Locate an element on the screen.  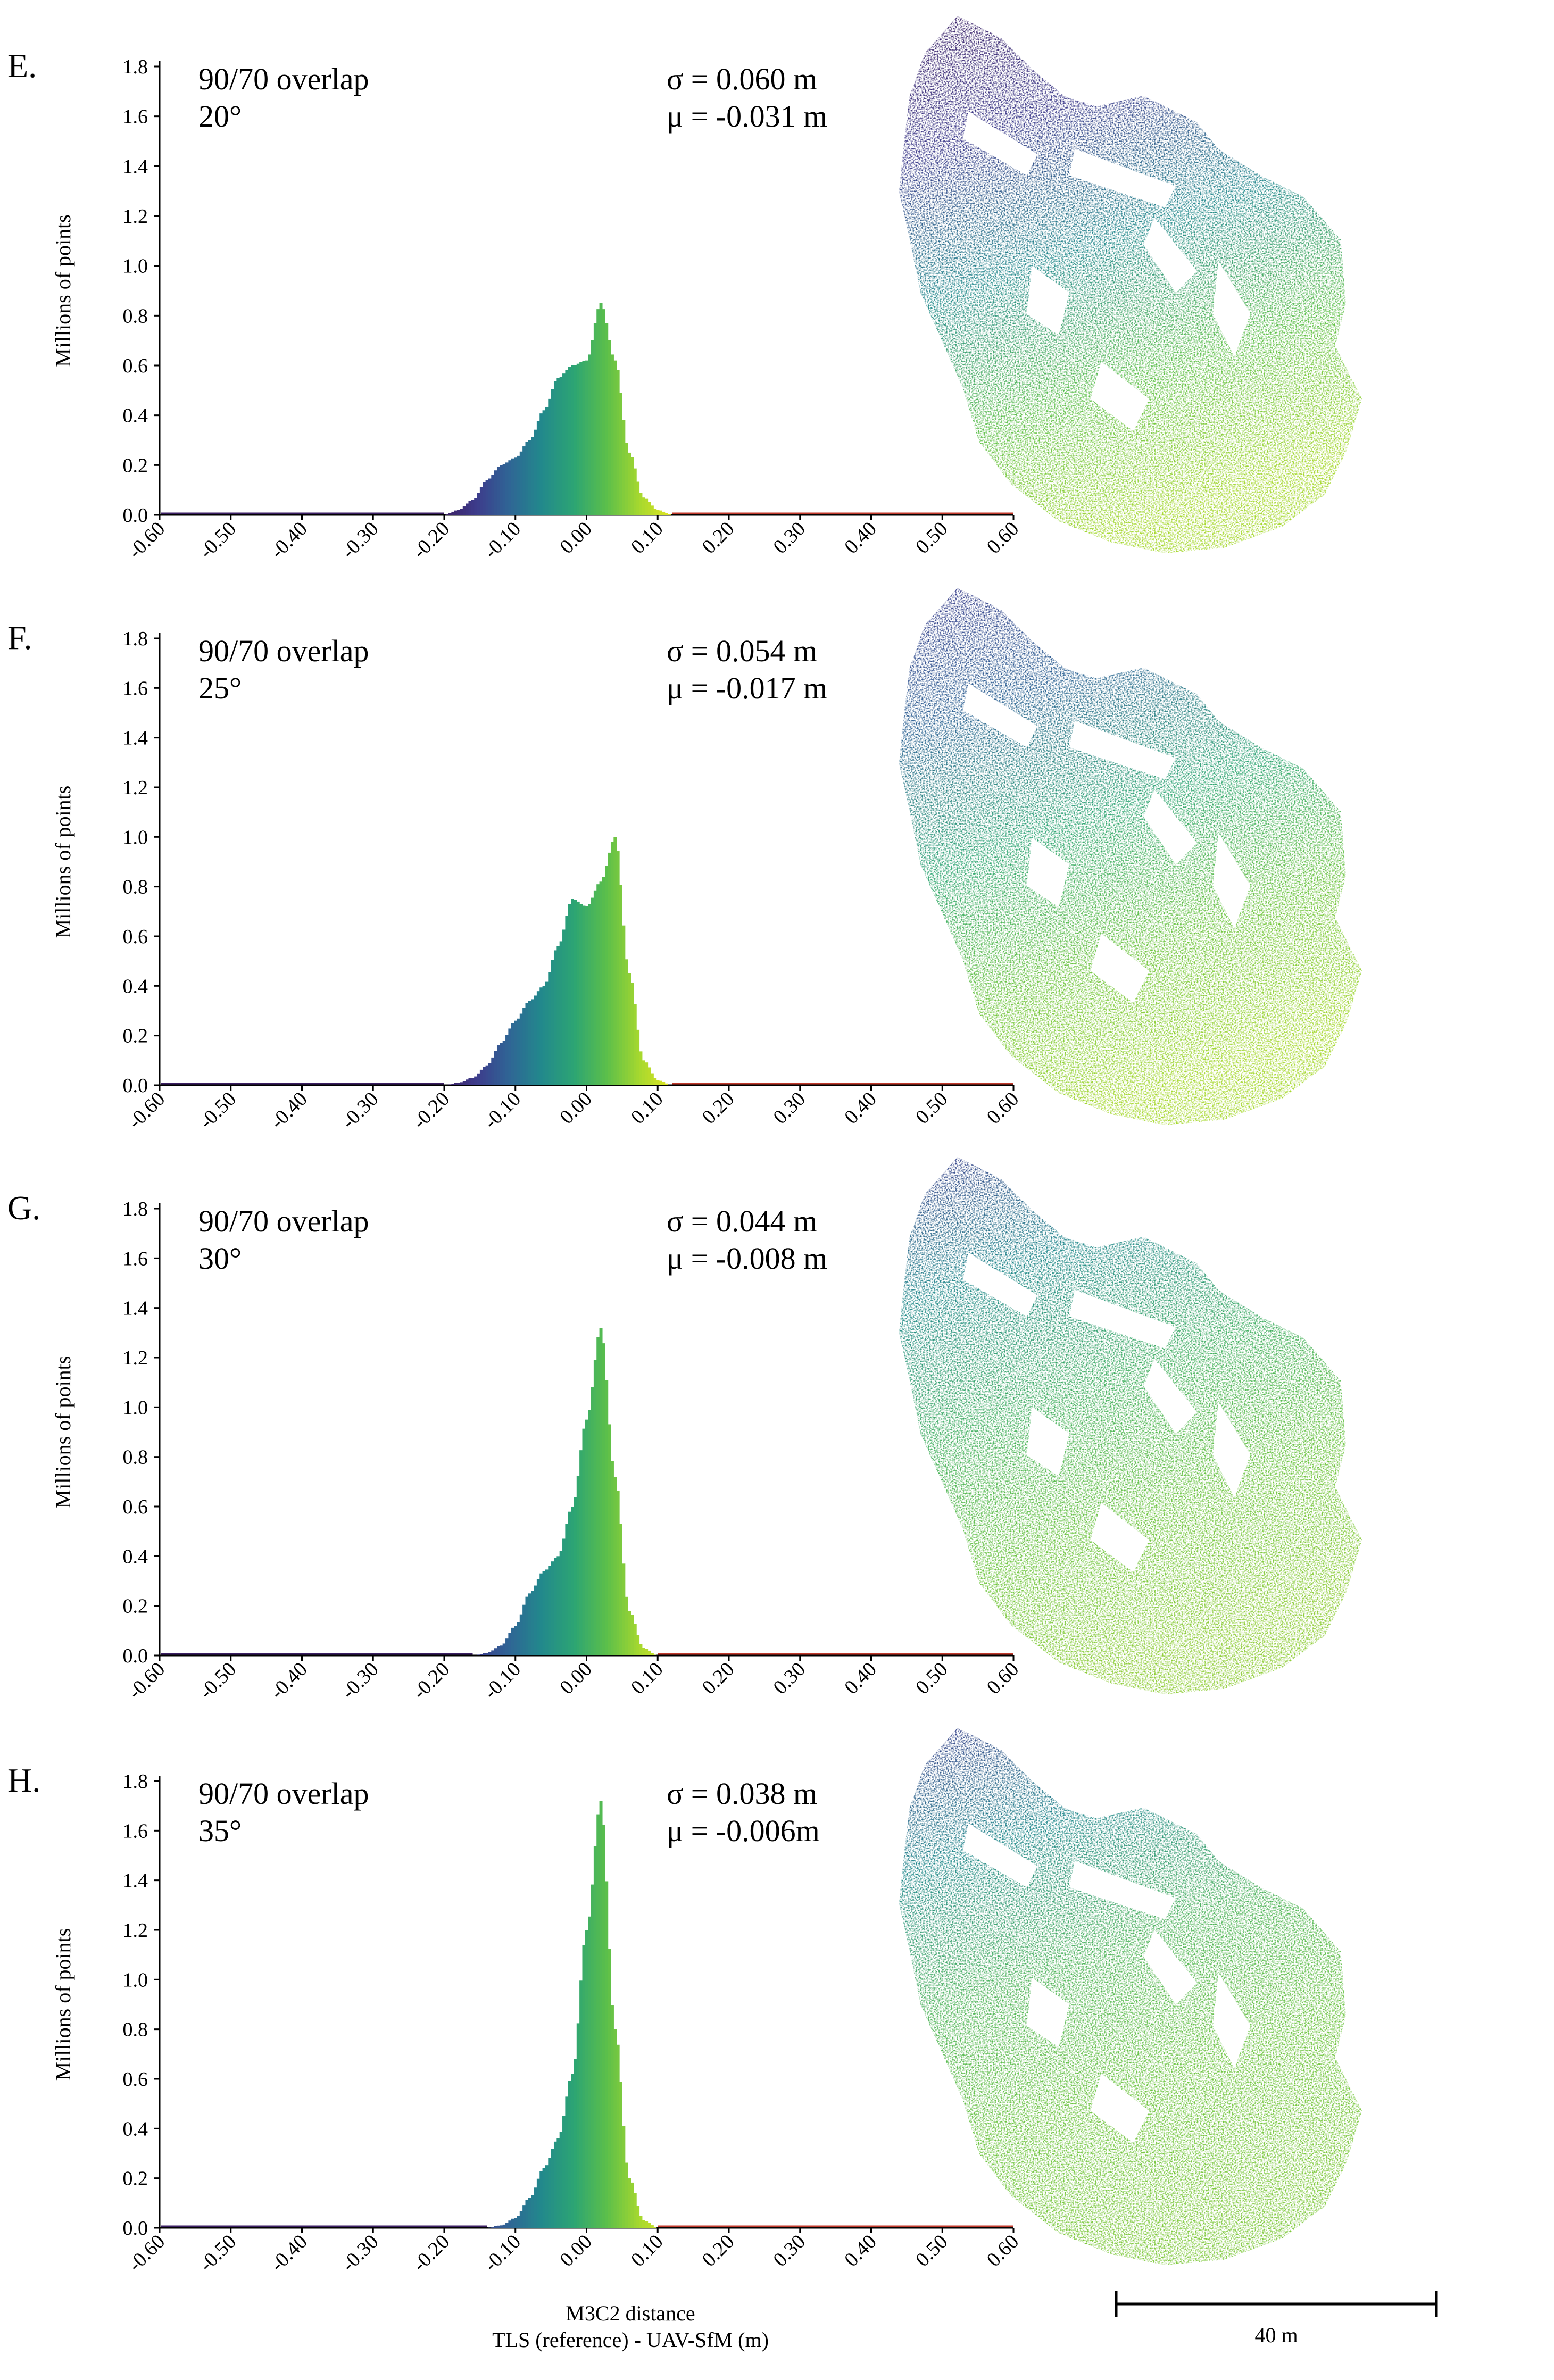
y-tick-label: 0.2 is located at coordinates (135, 1036).